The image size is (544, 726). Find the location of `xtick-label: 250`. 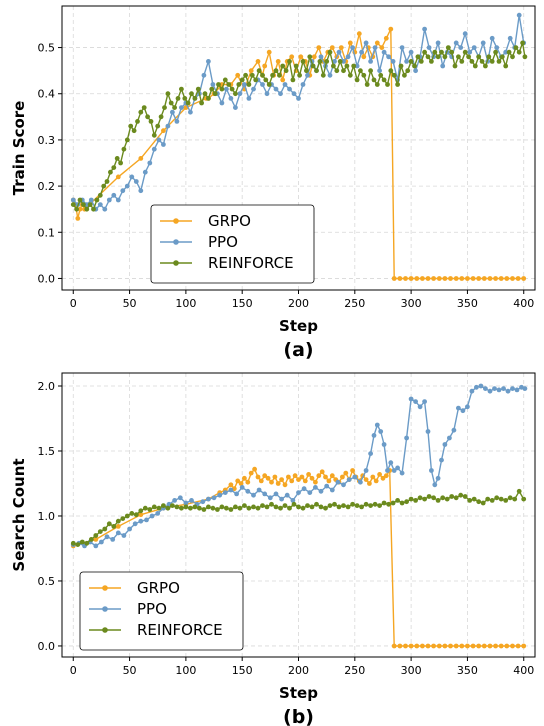

xtick-label: 250 is located at coordinates (354, 303).